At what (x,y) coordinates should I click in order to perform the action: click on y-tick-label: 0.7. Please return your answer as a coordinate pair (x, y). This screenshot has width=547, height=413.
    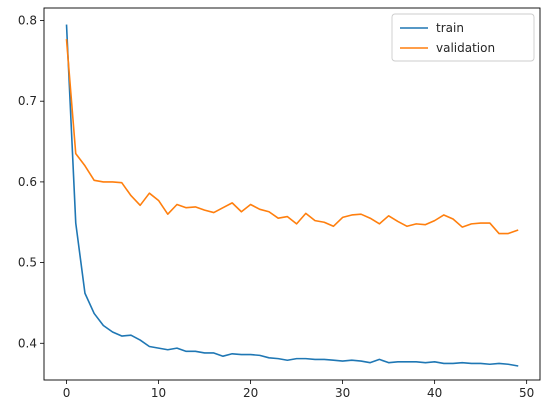
    Looking at the image, I should click on (27, 101).